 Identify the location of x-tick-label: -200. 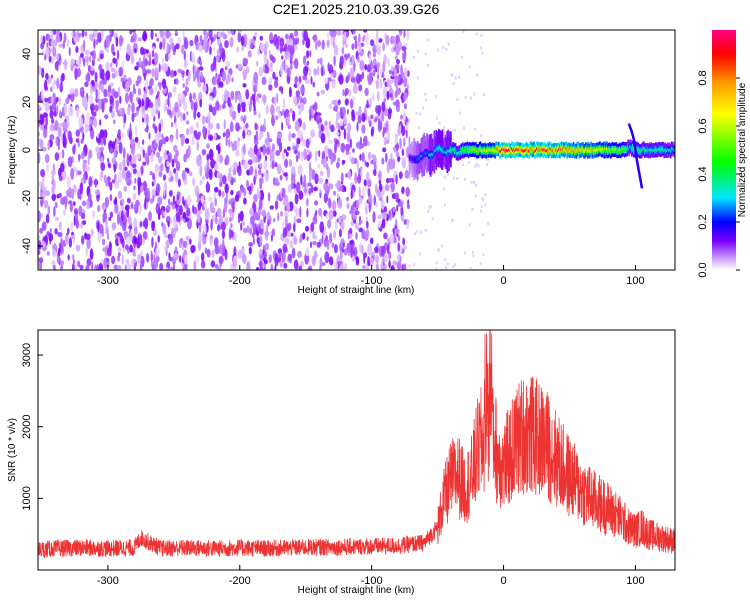
(240, 581).